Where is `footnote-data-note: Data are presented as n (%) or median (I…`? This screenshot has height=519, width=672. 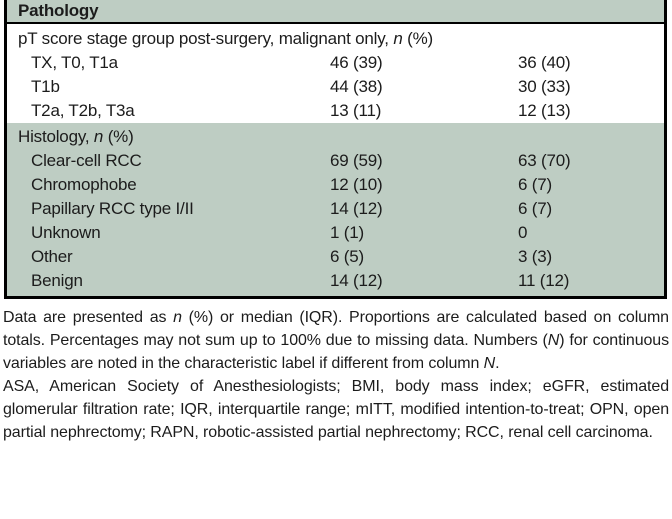 footnote-data-note: Data are presented as n (%) or median (I… is located at coordinates (336, 340).